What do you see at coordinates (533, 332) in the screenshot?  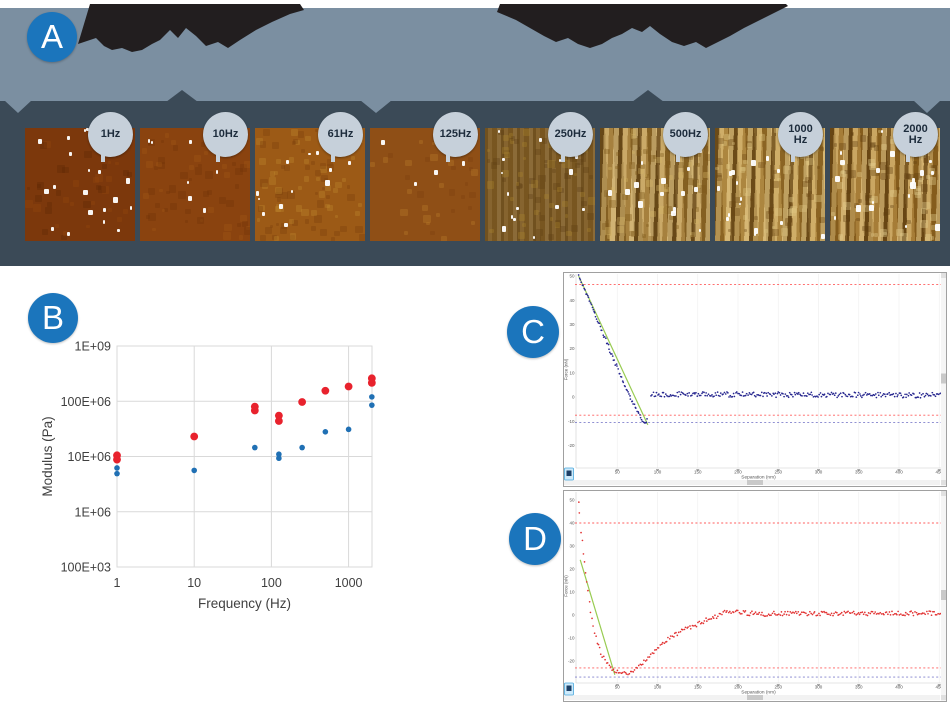 I see `panel-label-c: C` at bounding box center [533, 332].